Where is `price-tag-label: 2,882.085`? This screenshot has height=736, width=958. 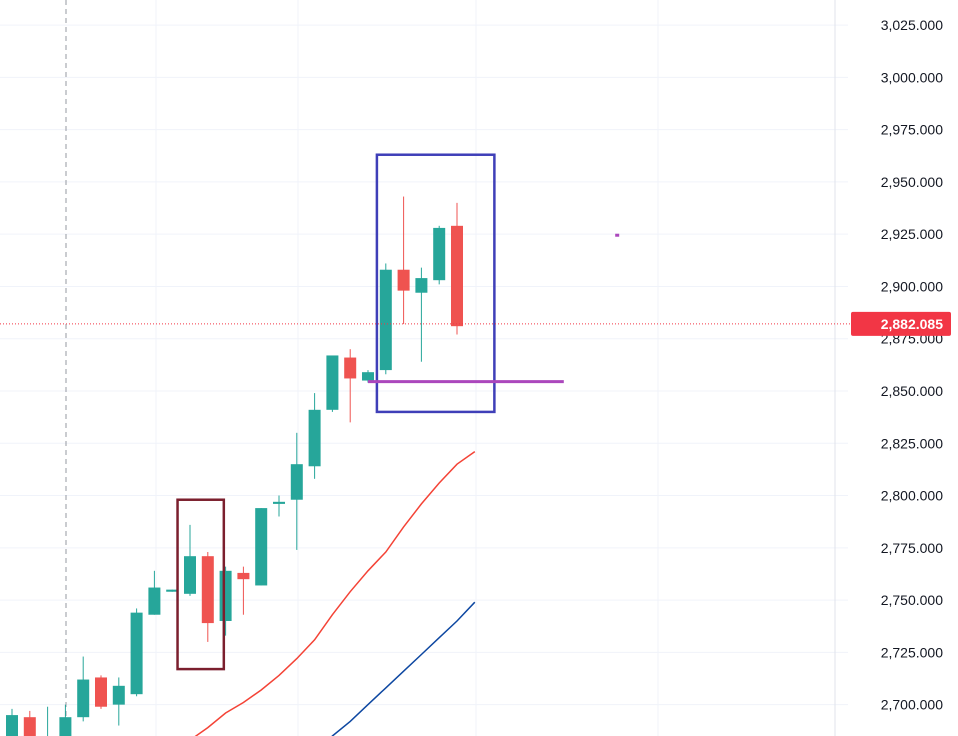
price-tag-label: 2,882.085 is located at coordinates (912, 324).